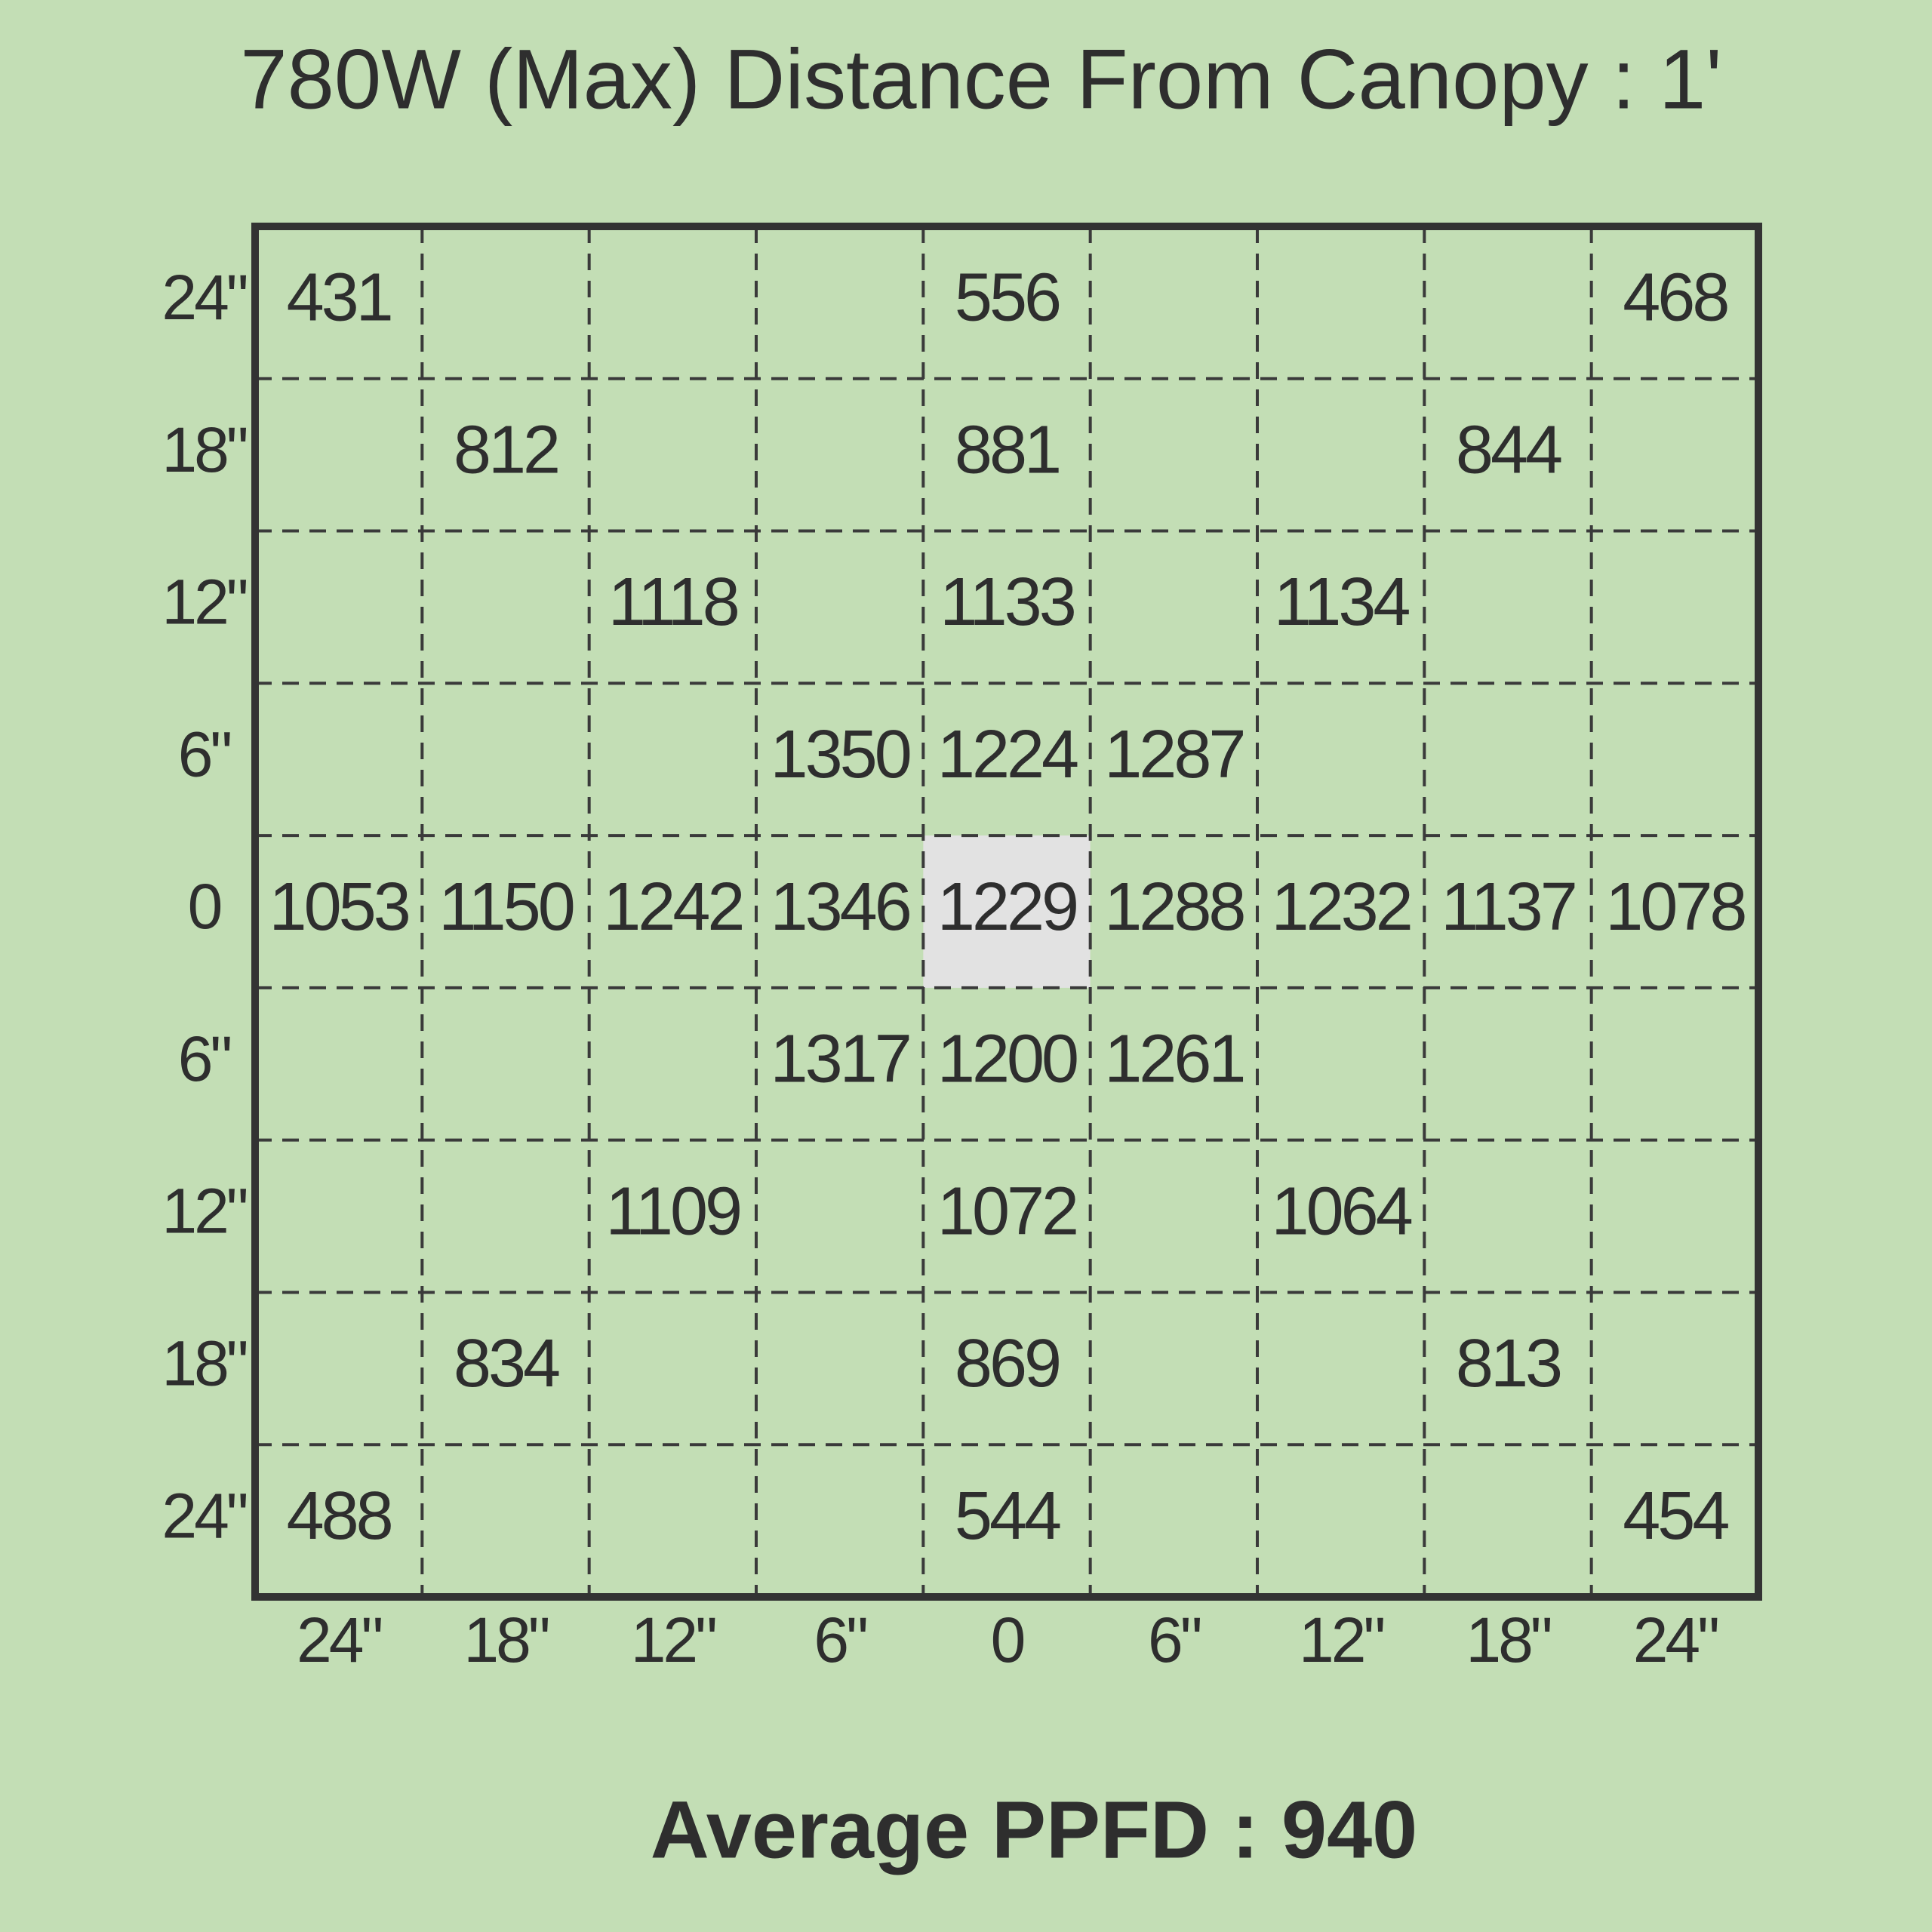 The width and height of the screenshot is (1932, 1932). I want to click on ppfd-value: 1072, so click(1006, 1211).